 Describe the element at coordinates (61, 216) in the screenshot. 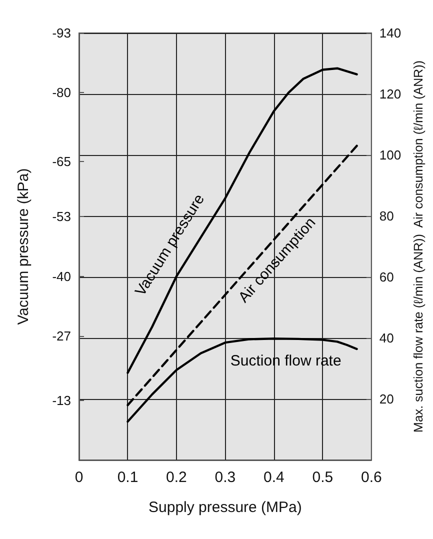

I see `y-tick-label: -53` at that location.